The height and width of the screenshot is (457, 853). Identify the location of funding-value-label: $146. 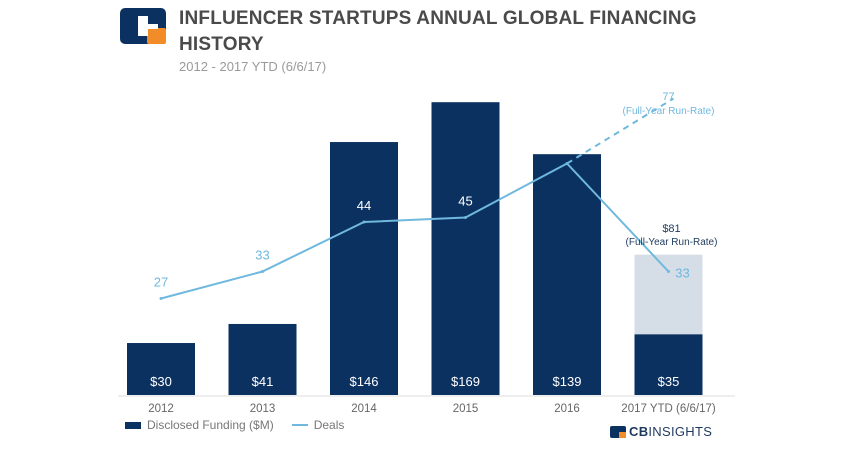
(364, 381).